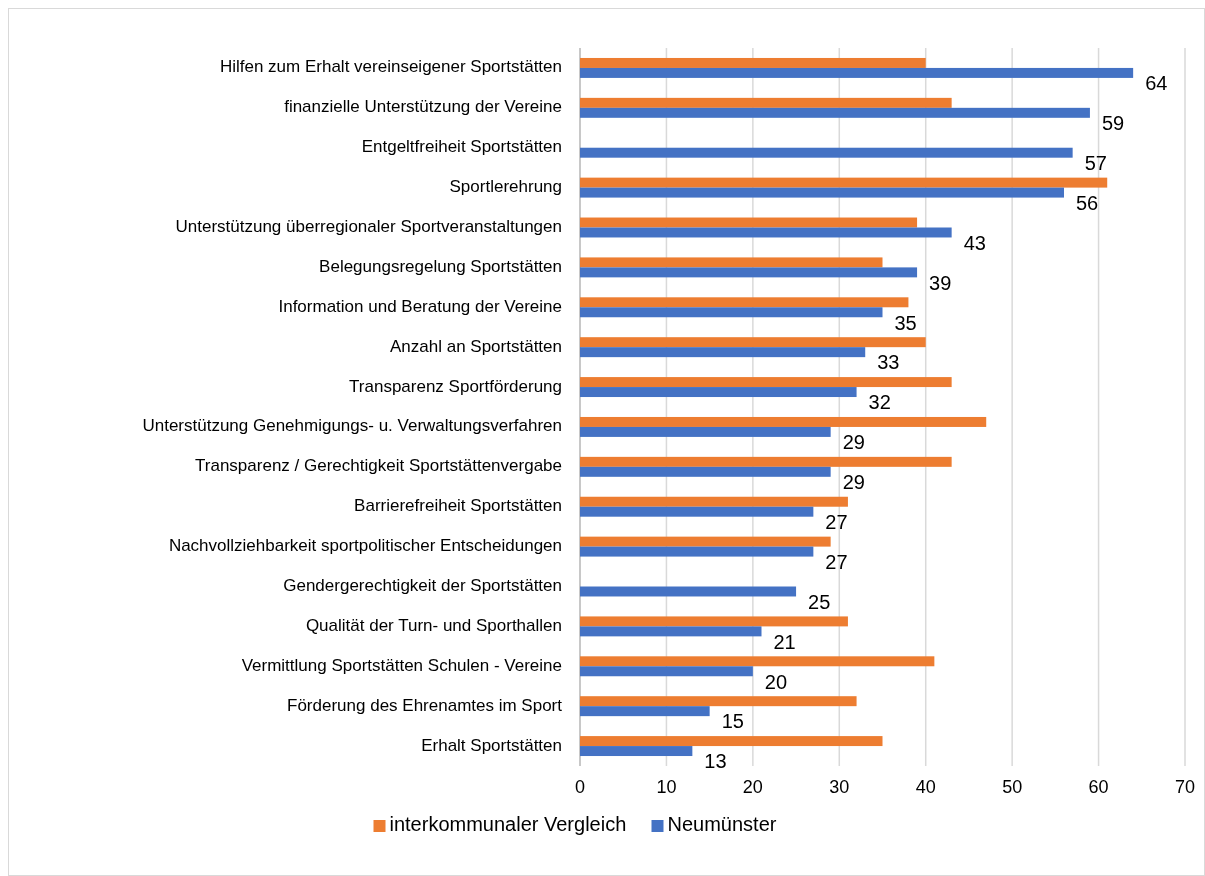 The width and height of the screenshot is (1205, 876). Describe the element at coordinates (666, 786) in the screenshot. I see `x-tick-label: 10` at that location.